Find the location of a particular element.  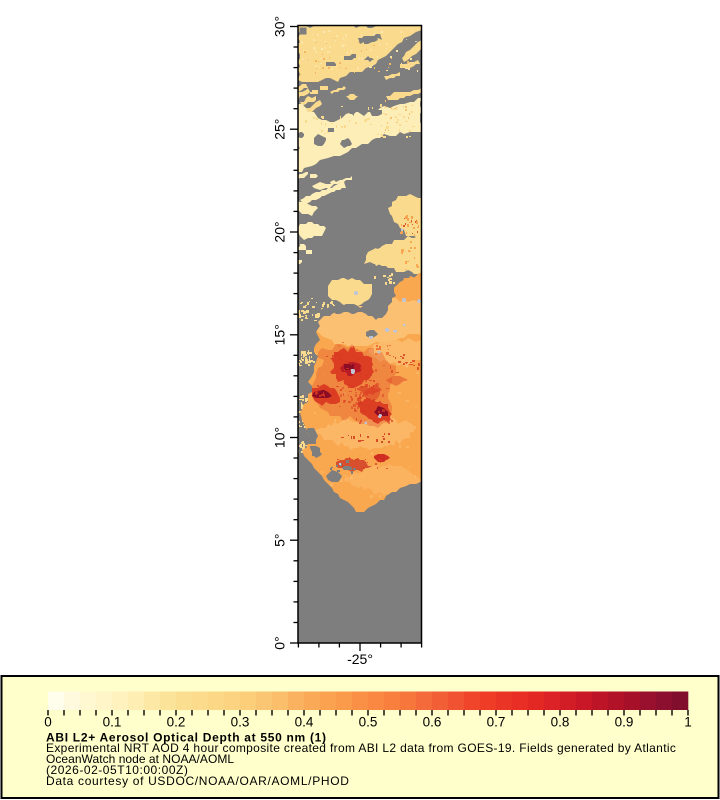

svg-text: 0.5 is located at coordinates (368, 722).